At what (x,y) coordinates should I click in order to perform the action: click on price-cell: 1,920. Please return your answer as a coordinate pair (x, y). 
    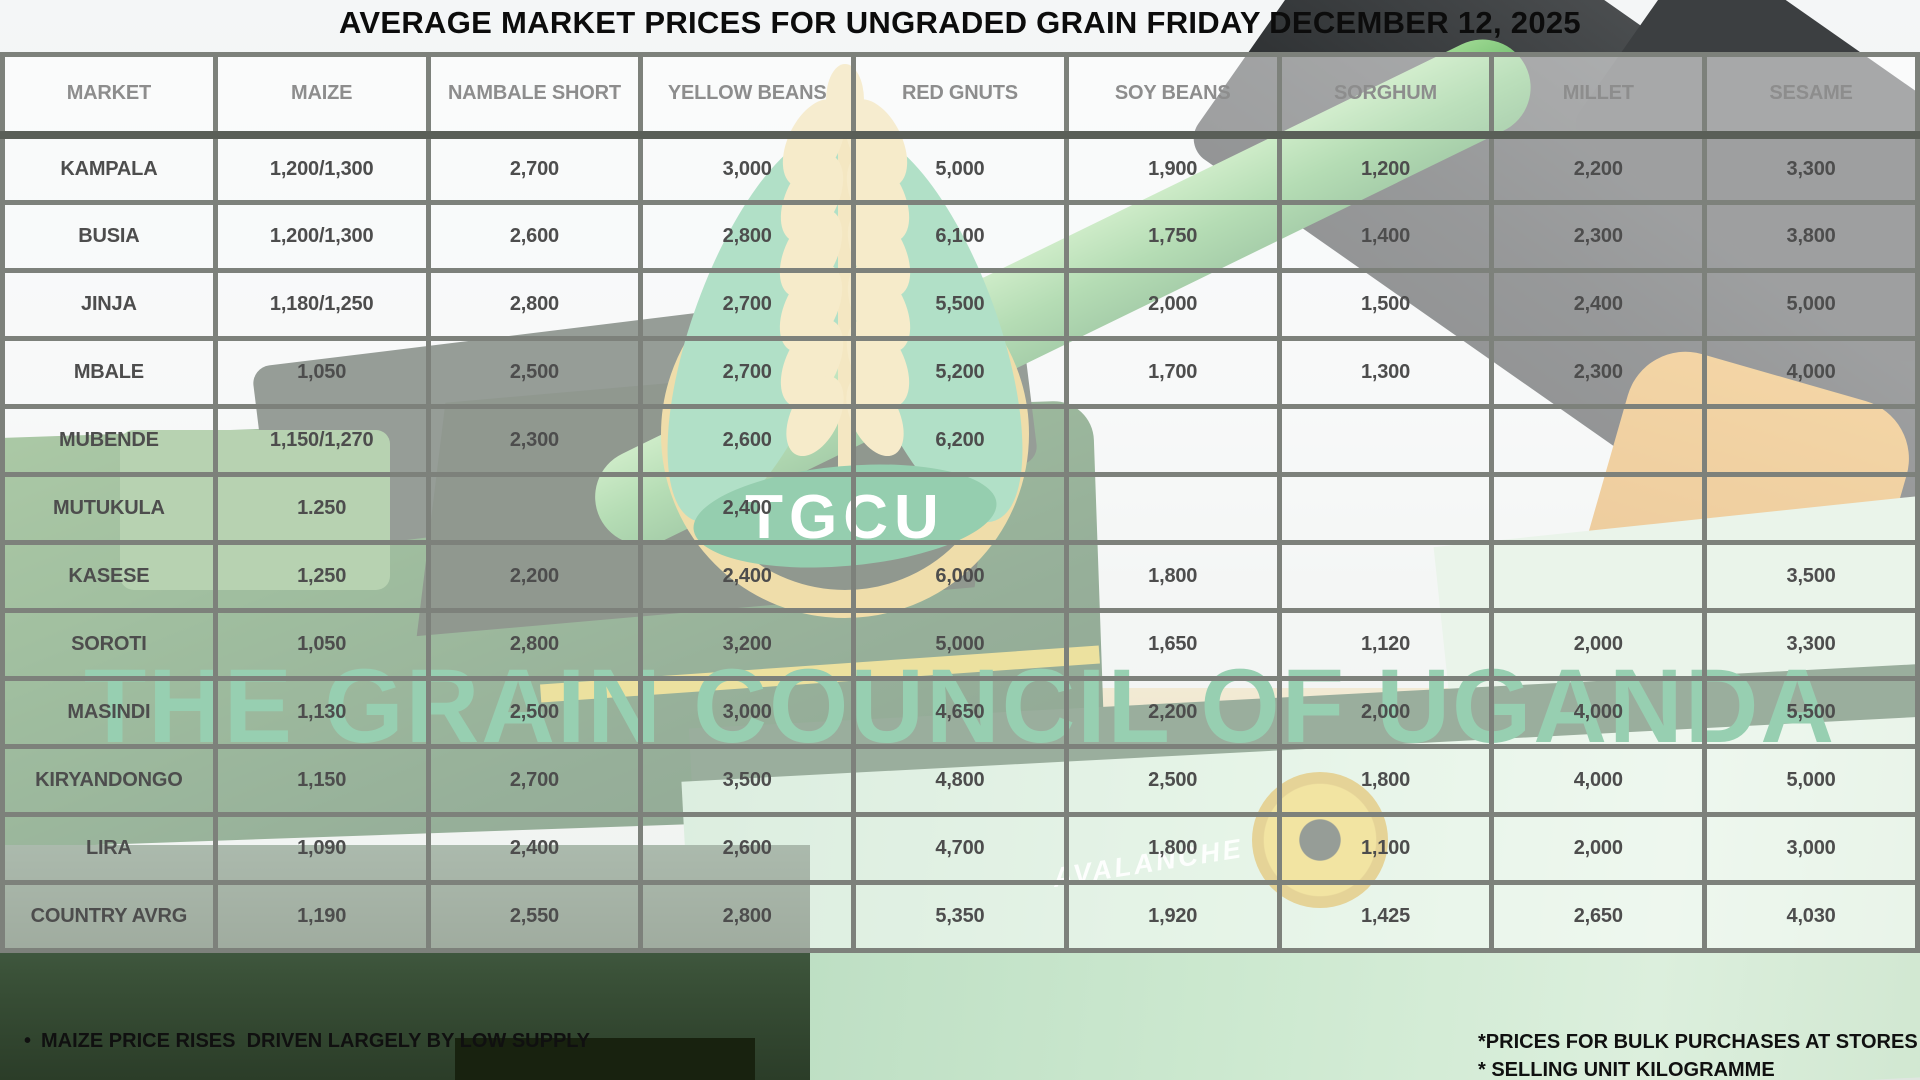
    Looking at the image, I should click on (1172, 916).